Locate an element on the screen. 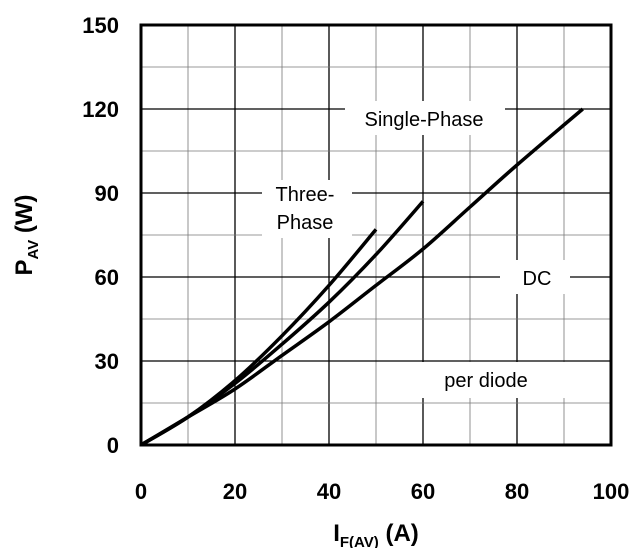  x-tick-label: 20 is located at coordinates (235, 491).